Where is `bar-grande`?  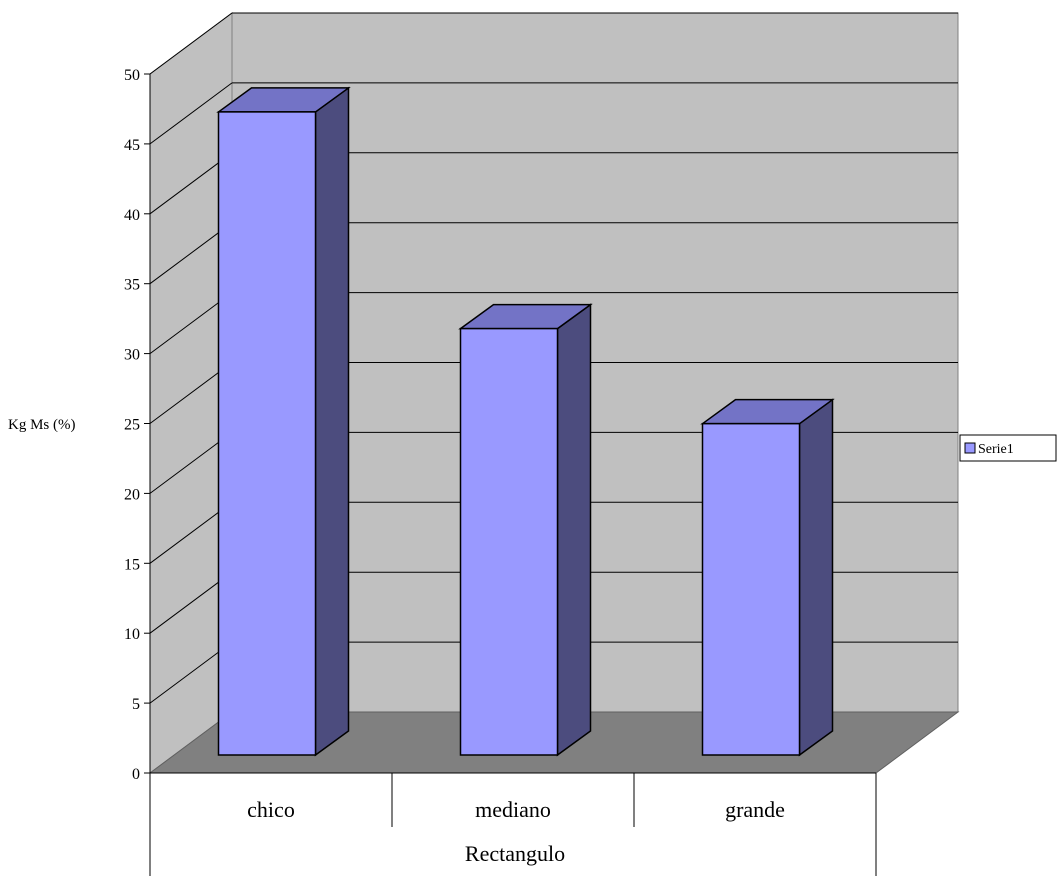
bar-grande is located at coordinates (767, 577).